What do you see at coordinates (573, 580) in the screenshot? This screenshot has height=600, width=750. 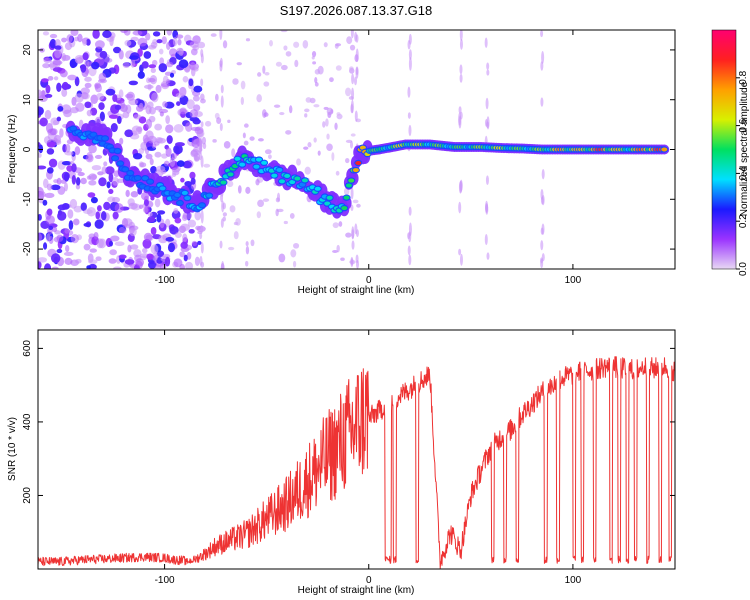 I see `x-tick-label: 100` at bounding box center [573, 580].